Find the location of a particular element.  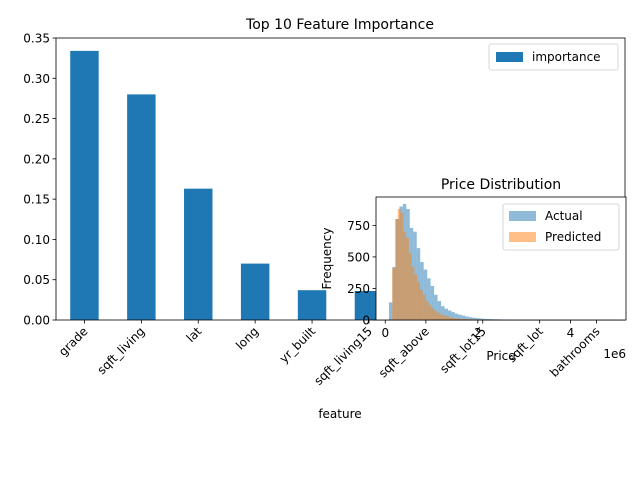

y-tick-label: 0.30 is located at coordinates (36, 79).